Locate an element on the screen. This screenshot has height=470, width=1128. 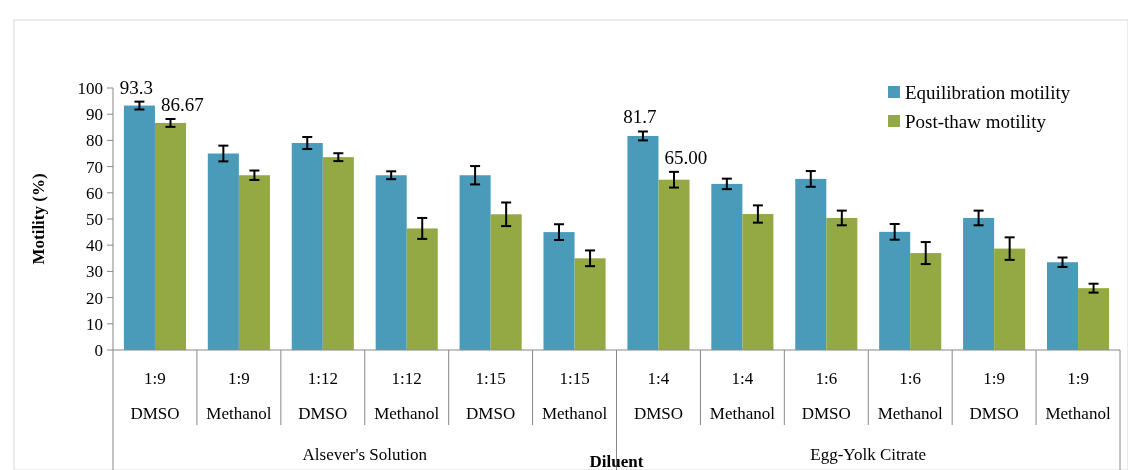
x-tick-label: 1:12 Methanol is located at coordinates (407, 396).